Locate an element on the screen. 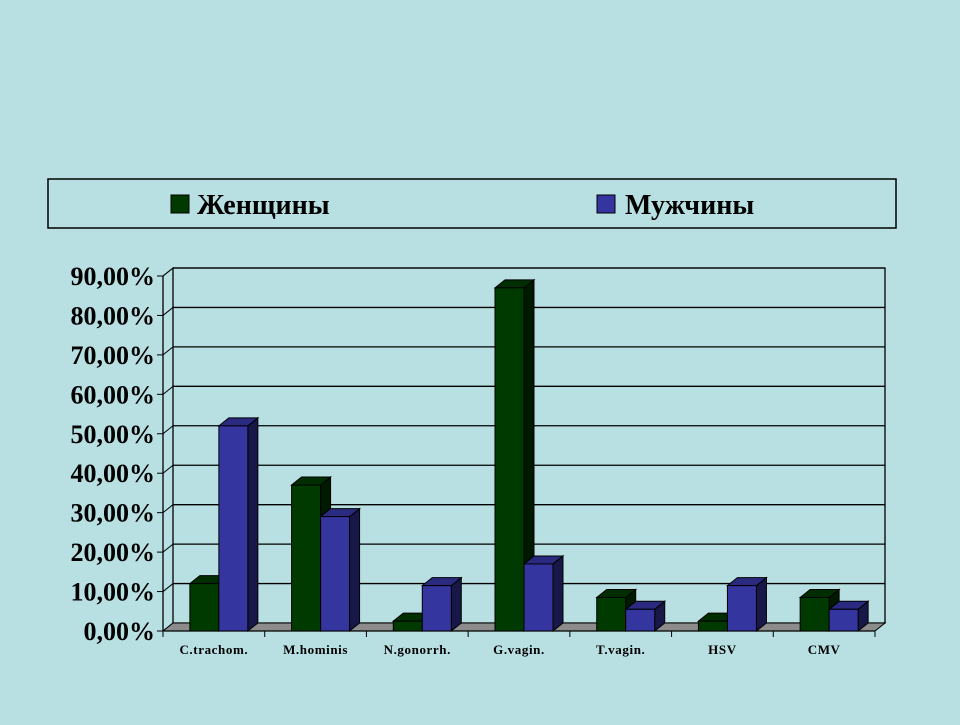 This screenshot has width=960, height=725. y-tick-label: 20,00% is located at coordinates (113, 552).